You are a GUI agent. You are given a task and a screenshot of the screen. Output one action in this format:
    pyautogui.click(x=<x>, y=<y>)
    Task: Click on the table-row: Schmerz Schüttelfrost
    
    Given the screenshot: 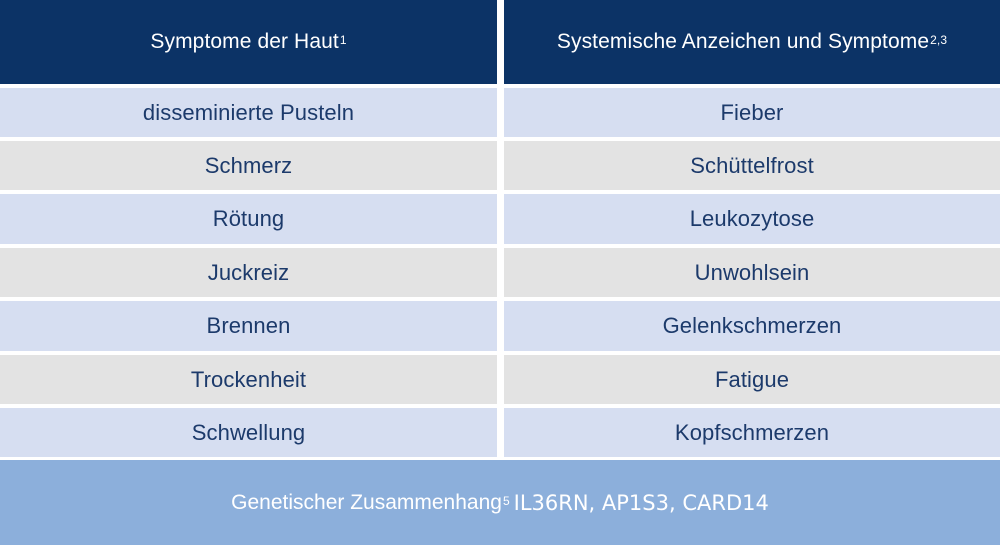 What is the action you would take?
    pyautogui.click(x=500, y=165)
    